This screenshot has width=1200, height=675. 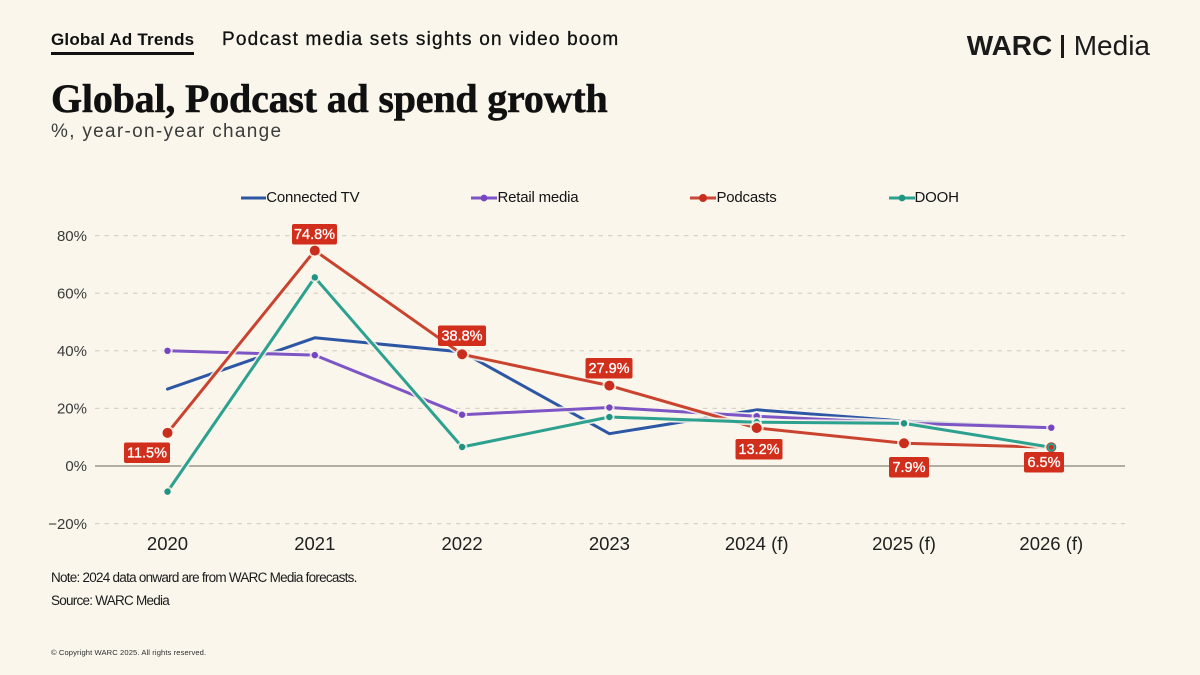 I want to click on svg-text: −20%, so click(x=67, y=524).